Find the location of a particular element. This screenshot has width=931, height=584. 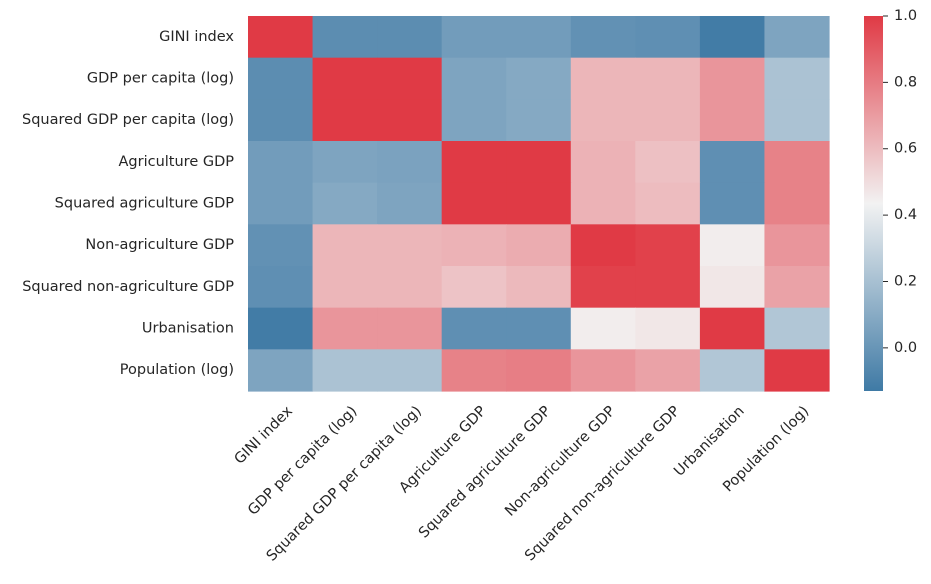

cell-squared-non-agriculture-gdp-x-urbanisation is located at coordinates (732, 287).